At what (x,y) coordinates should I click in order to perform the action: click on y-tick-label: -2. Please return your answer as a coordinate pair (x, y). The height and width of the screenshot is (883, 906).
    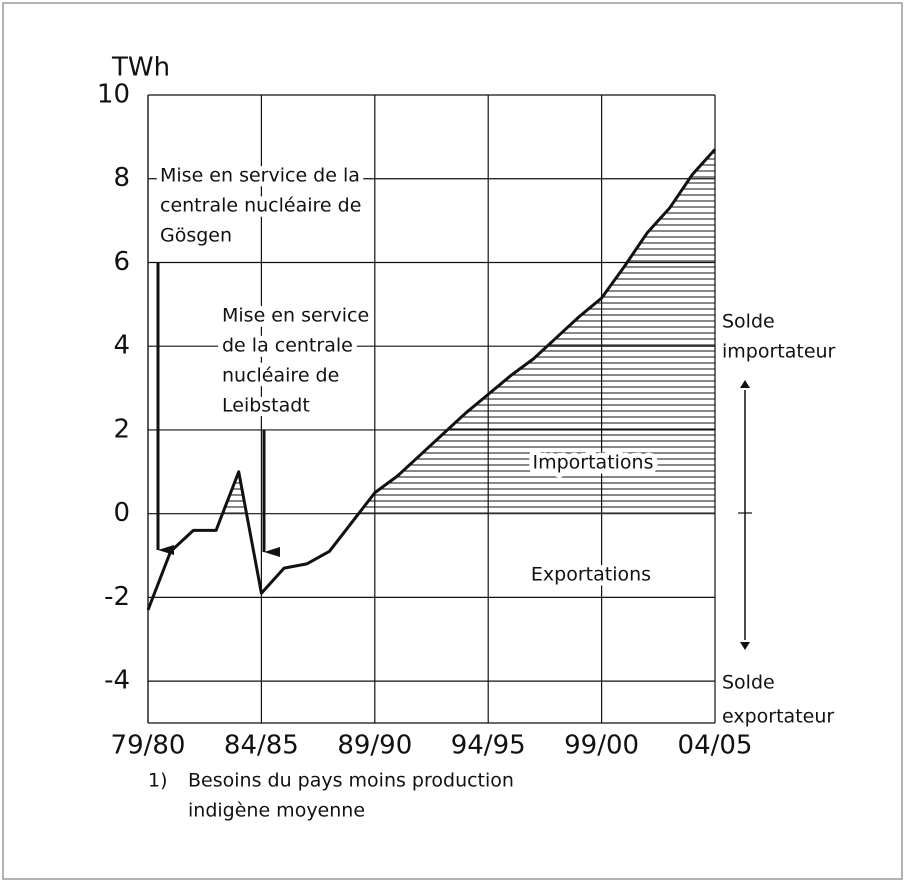
    Looking at the image, I should click on (117, 597).